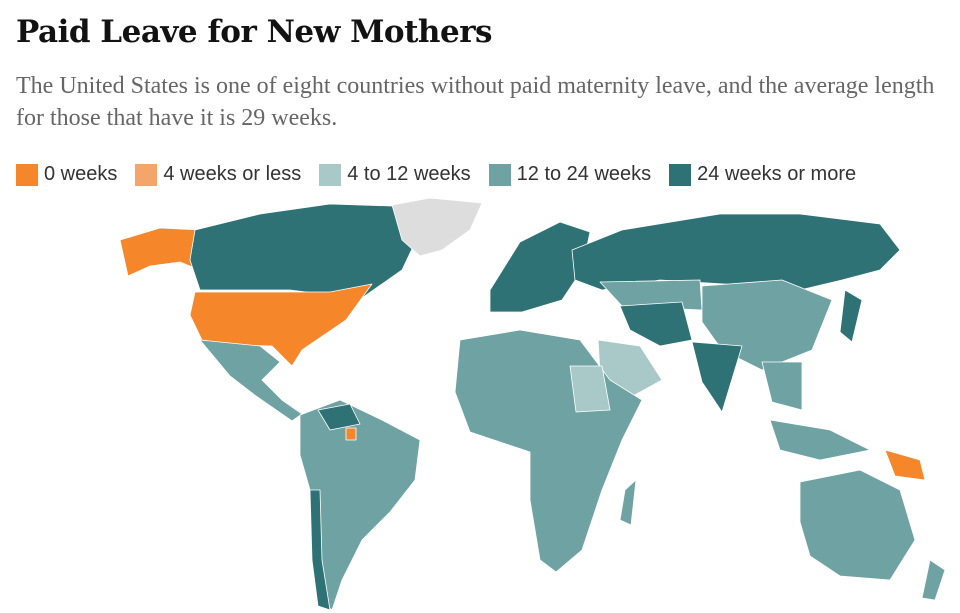 This screenshot has width=960, height=613. I want to click on region-canada, so click(305, 251).